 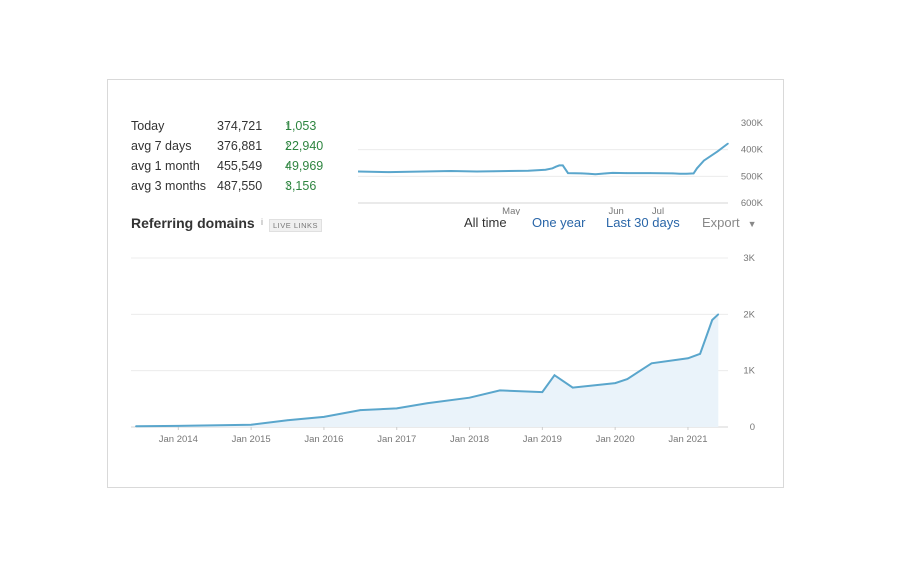 What do you see at coordinates (749, 371) in the screenshot?
I see `y-tick-label: 1K` at bounding box center [749, 371].